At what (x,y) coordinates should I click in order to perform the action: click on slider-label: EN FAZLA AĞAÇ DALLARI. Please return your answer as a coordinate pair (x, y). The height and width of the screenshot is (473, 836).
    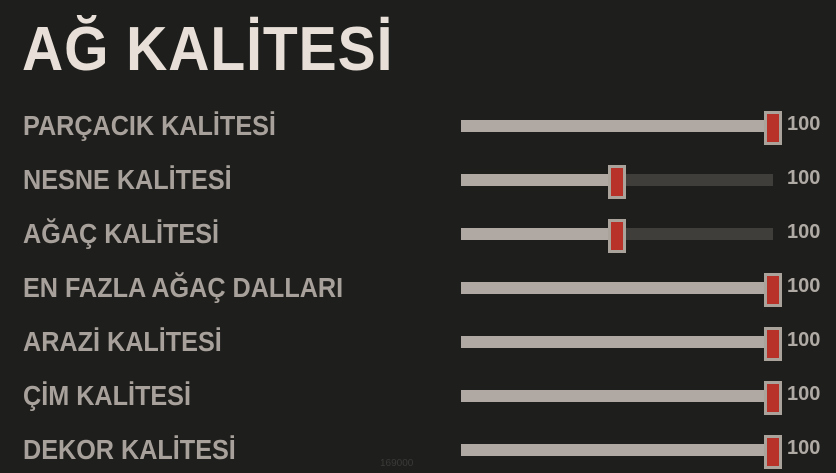
    Looking at the image, I should click on (183, 287).